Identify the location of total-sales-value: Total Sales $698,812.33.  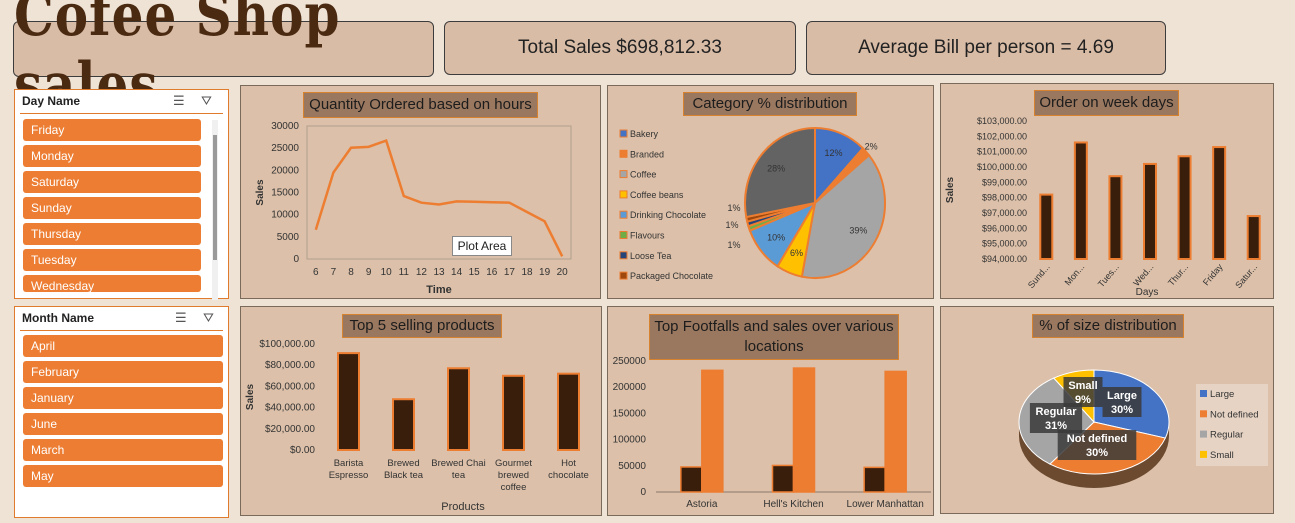
(620, 47).